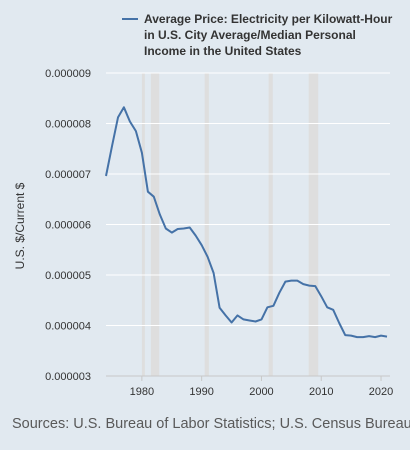  What do you see at coordinates (261, 392) in the screenshot?
I see `x-tick-label-2: 2000` at bounding box center [261, 392].